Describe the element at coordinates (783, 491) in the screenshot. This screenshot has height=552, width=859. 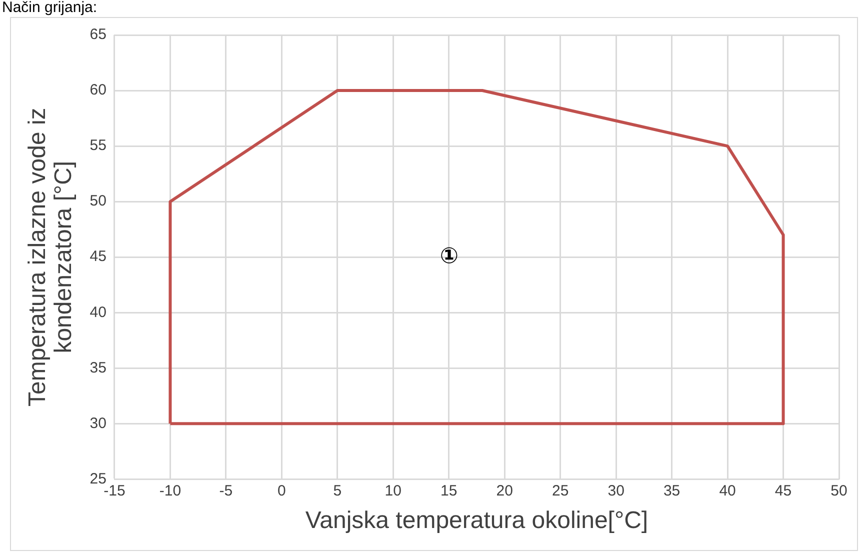
I see `x-tick-label: 45` at that location.